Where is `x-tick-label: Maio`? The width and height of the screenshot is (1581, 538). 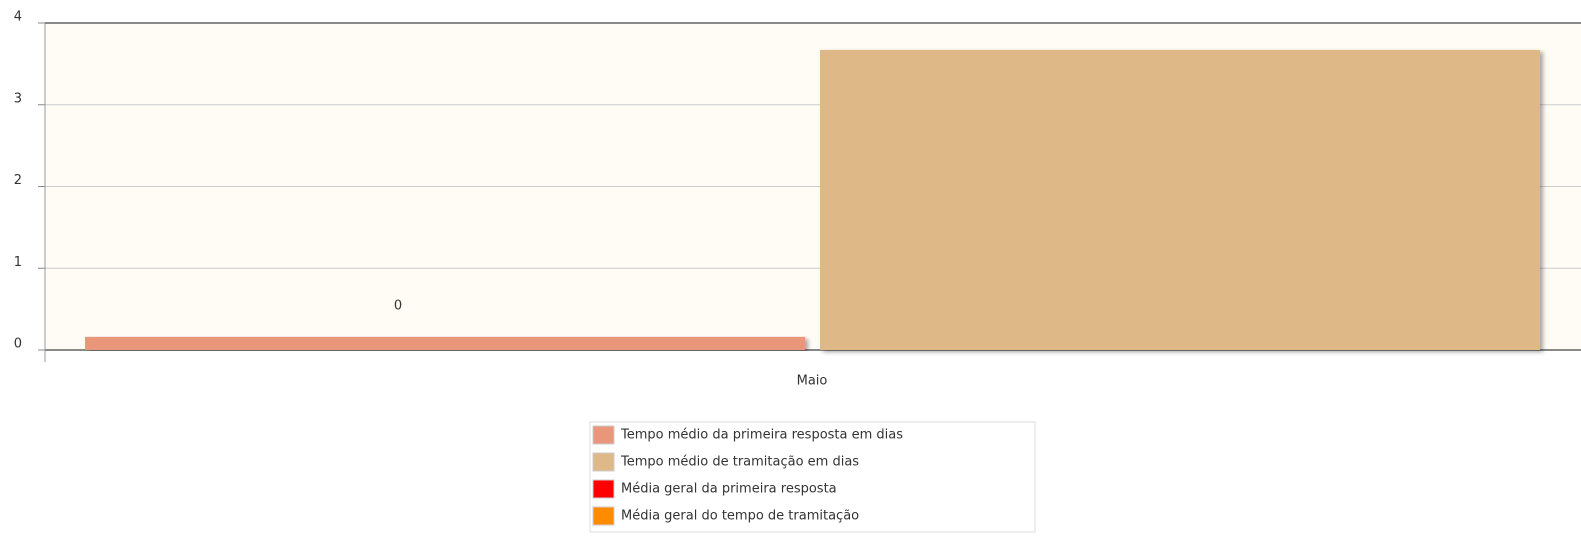 x-tick-label: Maio is located at coordinates (812, 381).